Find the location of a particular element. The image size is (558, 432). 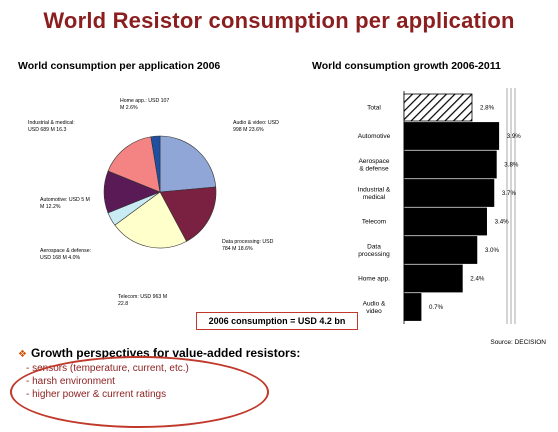

bar-value-label: 3.4% is located at coordinates (502, 222).